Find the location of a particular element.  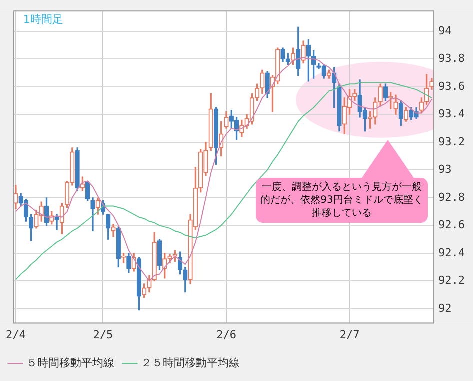

y-tick-label: 92.8 is located at coordinates (452, 197).